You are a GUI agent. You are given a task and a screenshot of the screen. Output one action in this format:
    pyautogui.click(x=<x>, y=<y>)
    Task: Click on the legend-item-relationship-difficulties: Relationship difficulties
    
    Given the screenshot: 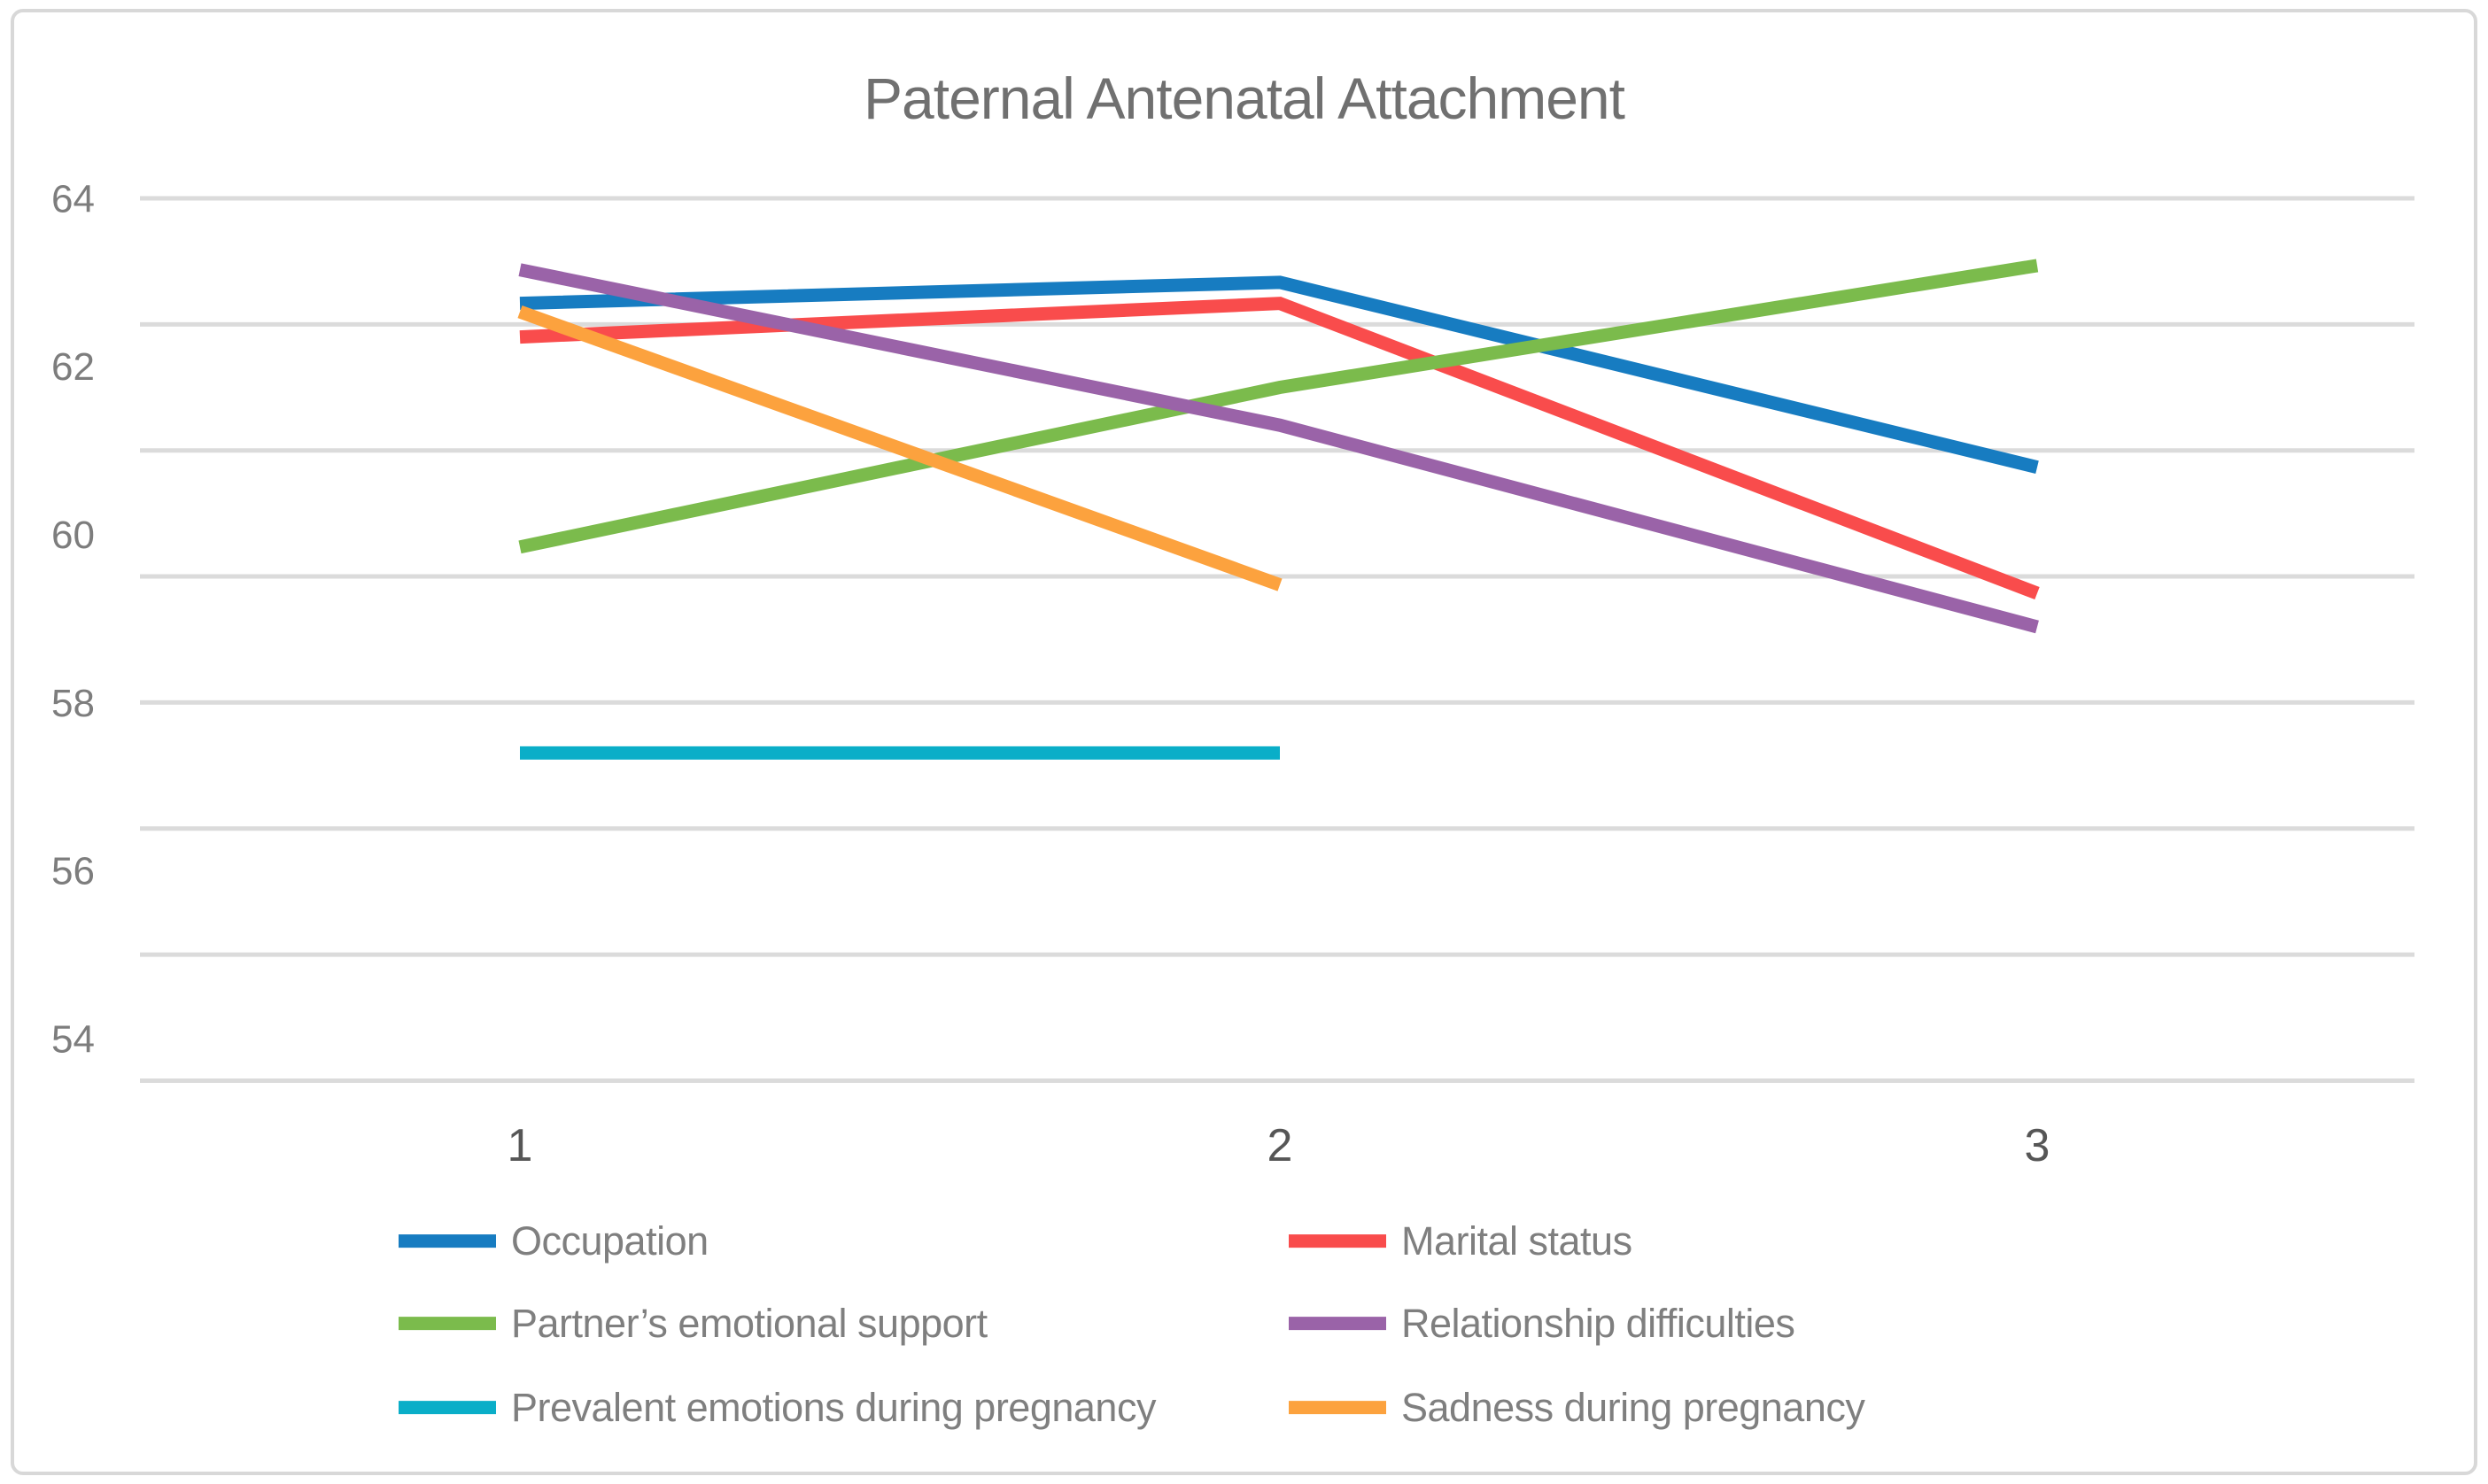 What is the action you would take?
    pyautogui.click(x=1542, y=1324)
    